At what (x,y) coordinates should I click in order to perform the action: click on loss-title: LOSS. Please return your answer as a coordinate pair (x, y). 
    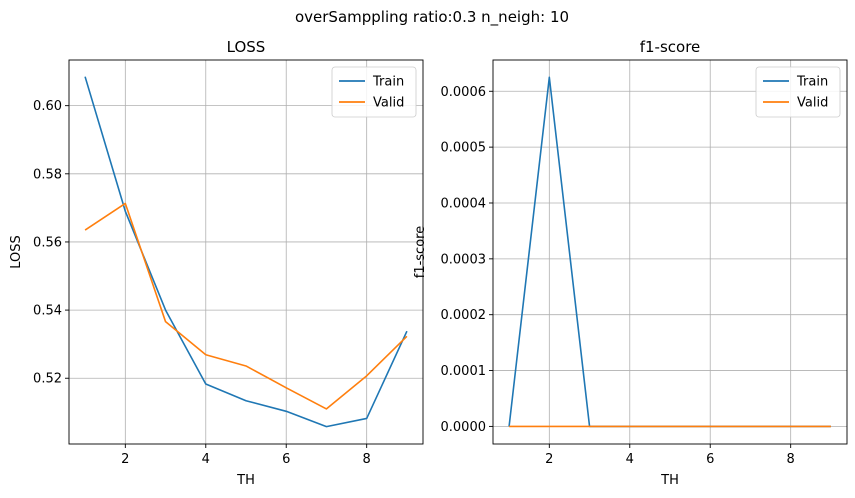
    Looking at the image, I should click on (246, 47).